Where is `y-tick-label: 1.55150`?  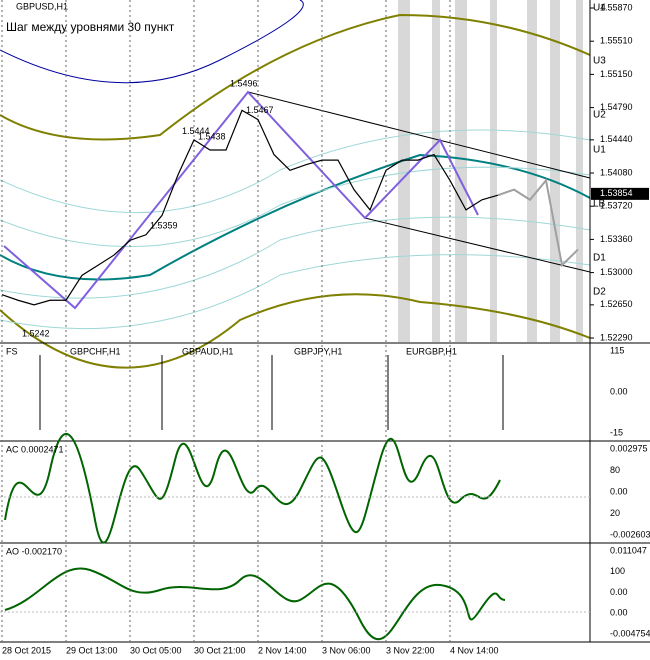
y-tick-label: 1.55150 is located at coordinates (616, 74).